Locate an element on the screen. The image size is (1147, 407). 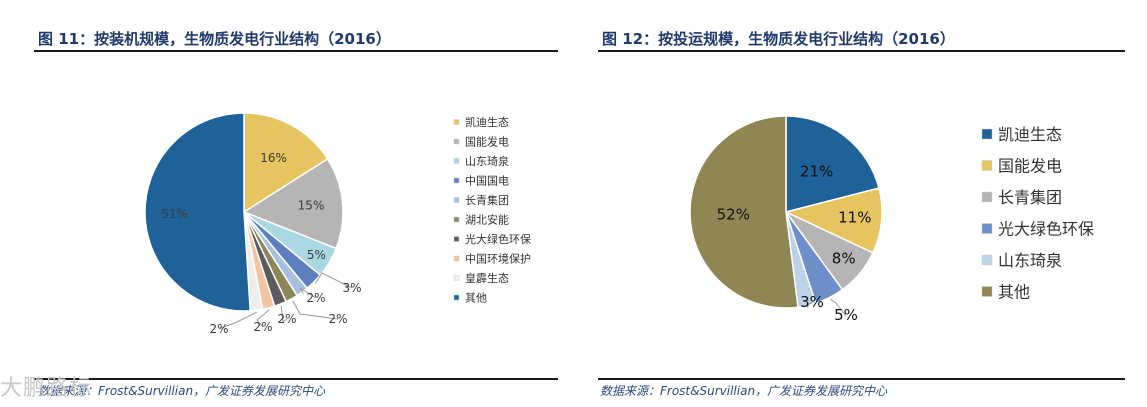
data-label: 11% is located at coordinates (854, 218).